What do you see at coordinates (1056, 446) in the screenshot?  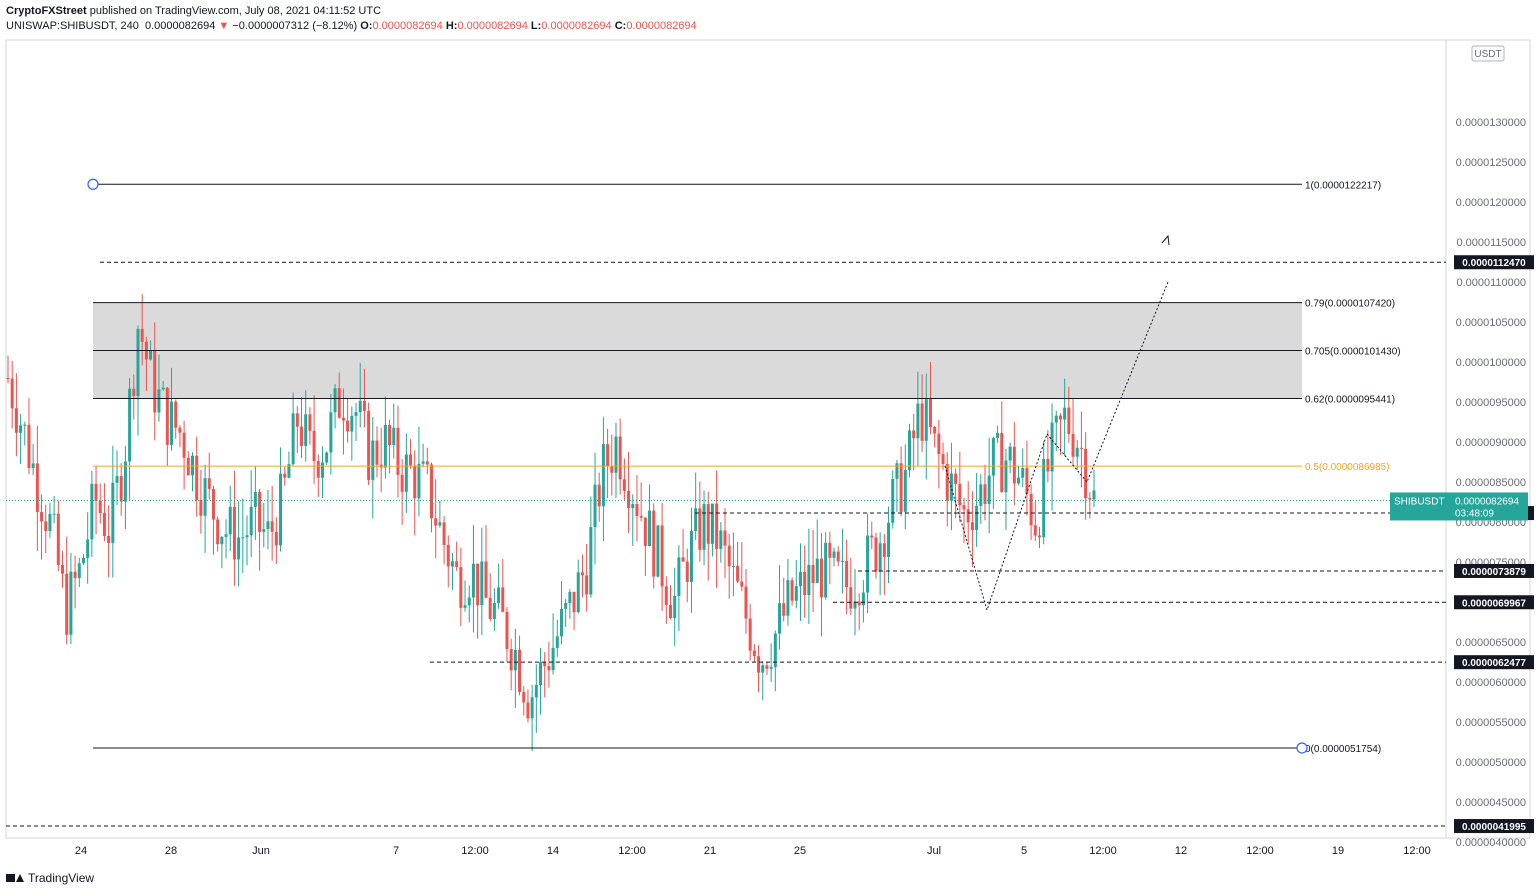 I see `projection-path` at bounding box center [1056, 446].